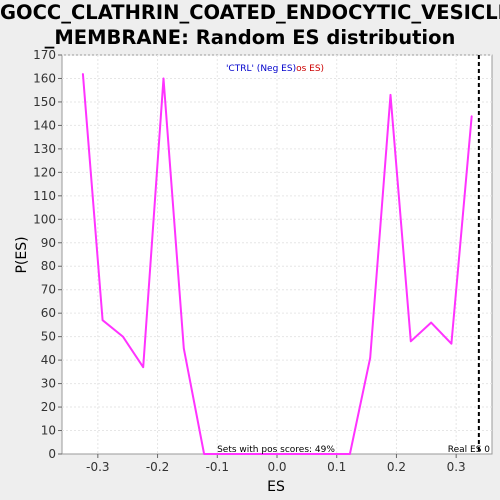  I want to click on x-tick-label: 0.0, so click(276, 467).